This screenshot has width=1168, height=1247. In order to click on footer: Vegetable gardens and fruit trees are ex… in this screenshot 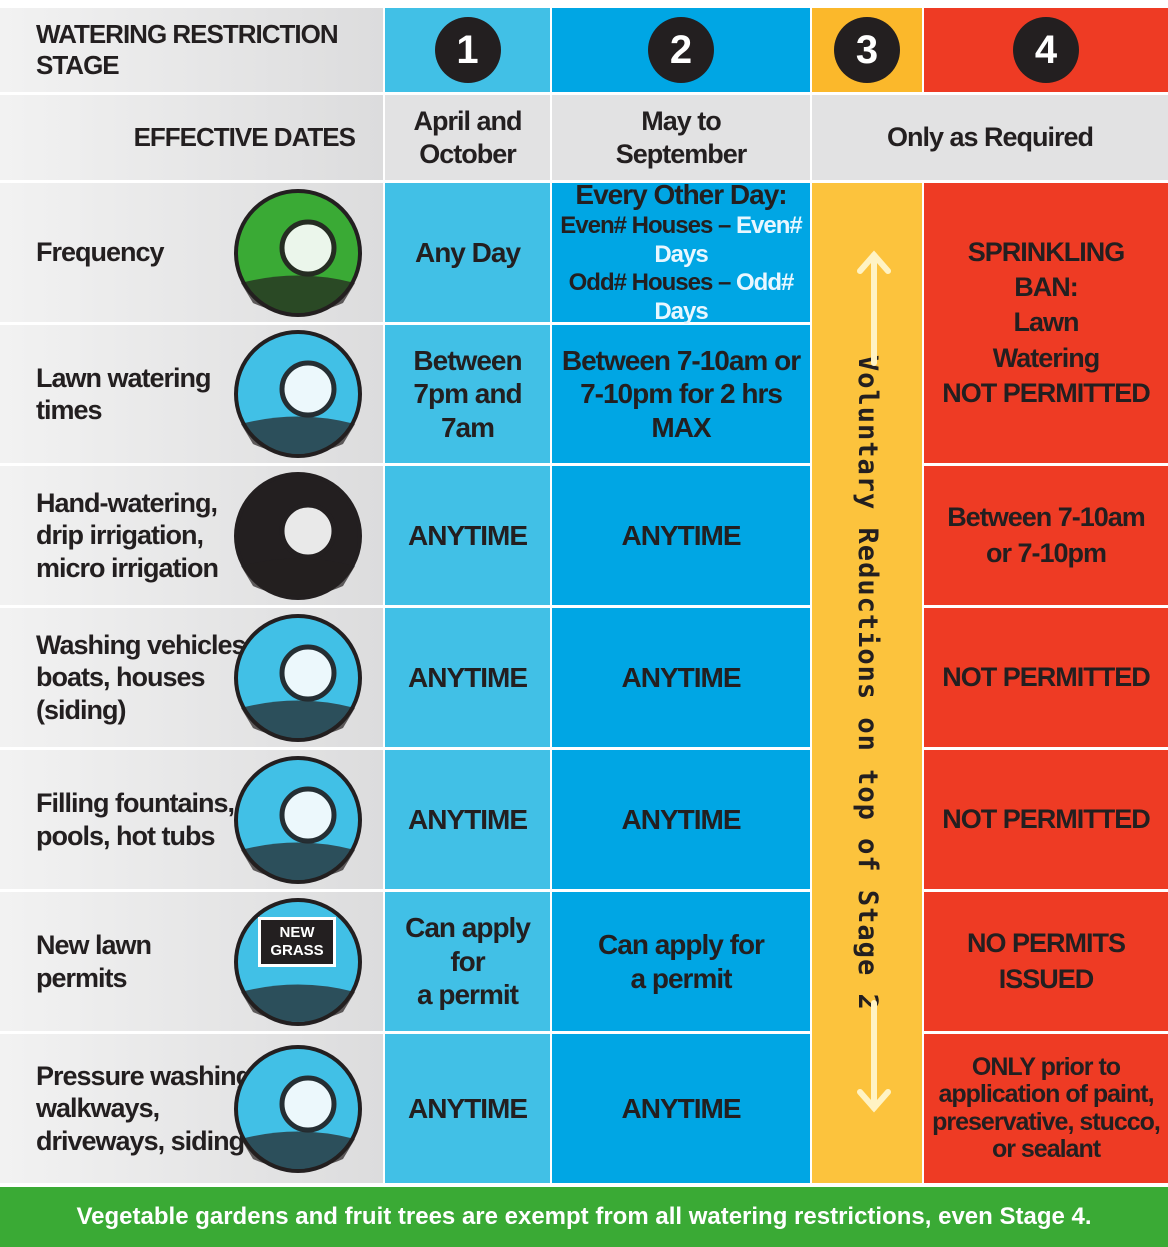, I will do `click(584, 1217)`.